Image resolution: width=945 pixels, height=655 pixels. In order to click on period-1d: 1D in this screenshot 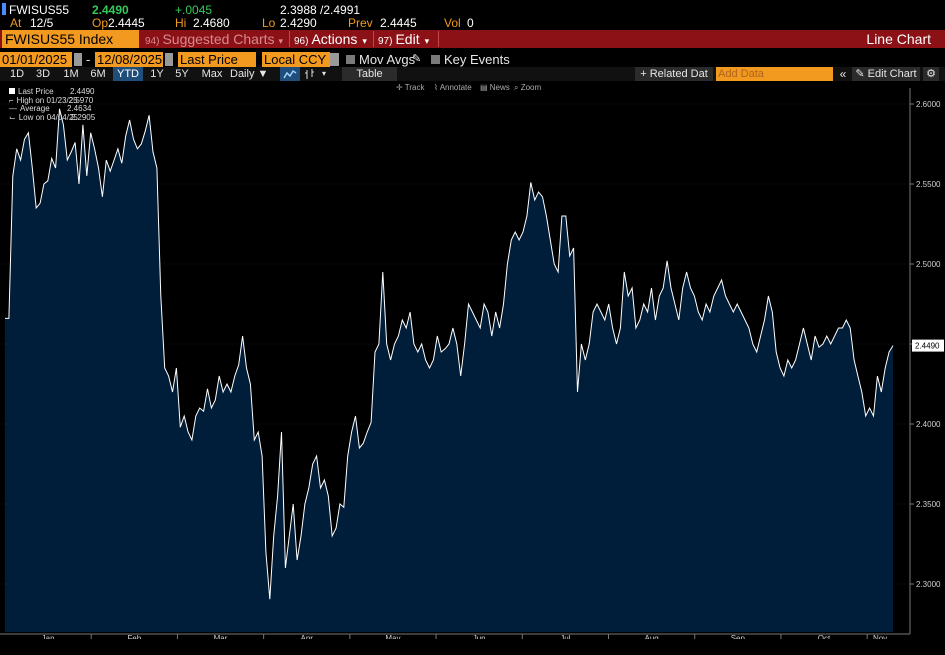, I will do `click(17, 74)`.